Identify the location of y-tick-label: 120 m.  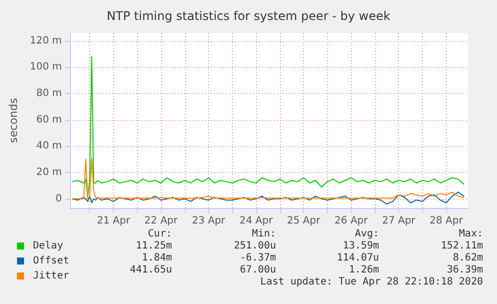
(46, 40).